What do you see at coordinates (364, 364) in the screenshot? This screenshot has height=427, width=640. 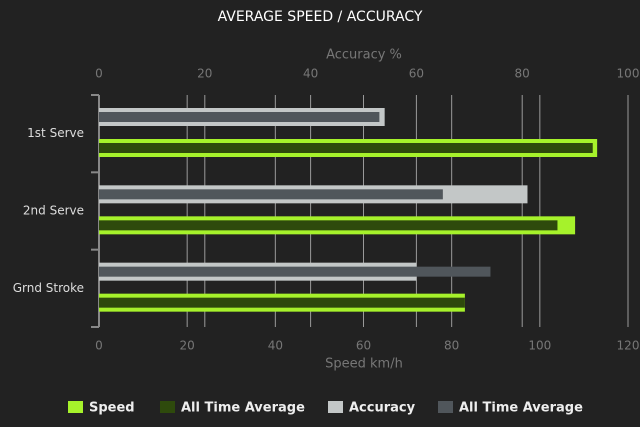 I see `x-axis-label: Speed km/h` at bounding box center [364, 364].